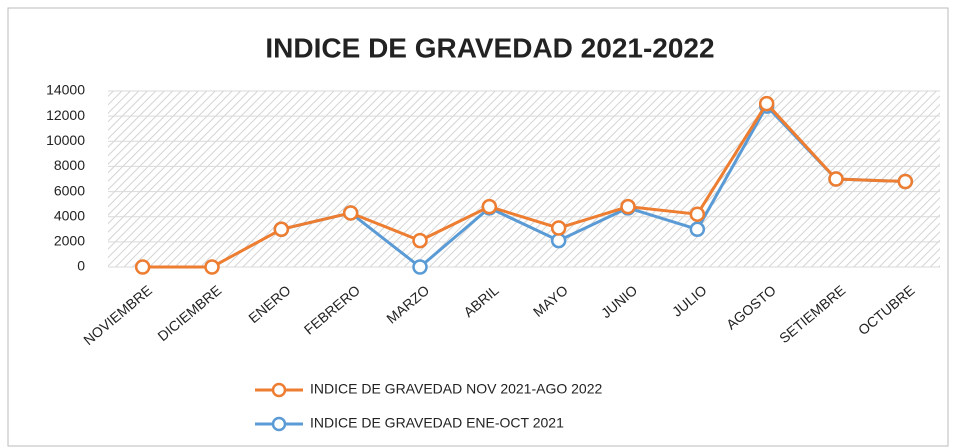 This screenshot has width=957, height=448. Describe the element at coordinates (69, 165) in the screenshot. I see `y-tick-label: 8000` at that location.